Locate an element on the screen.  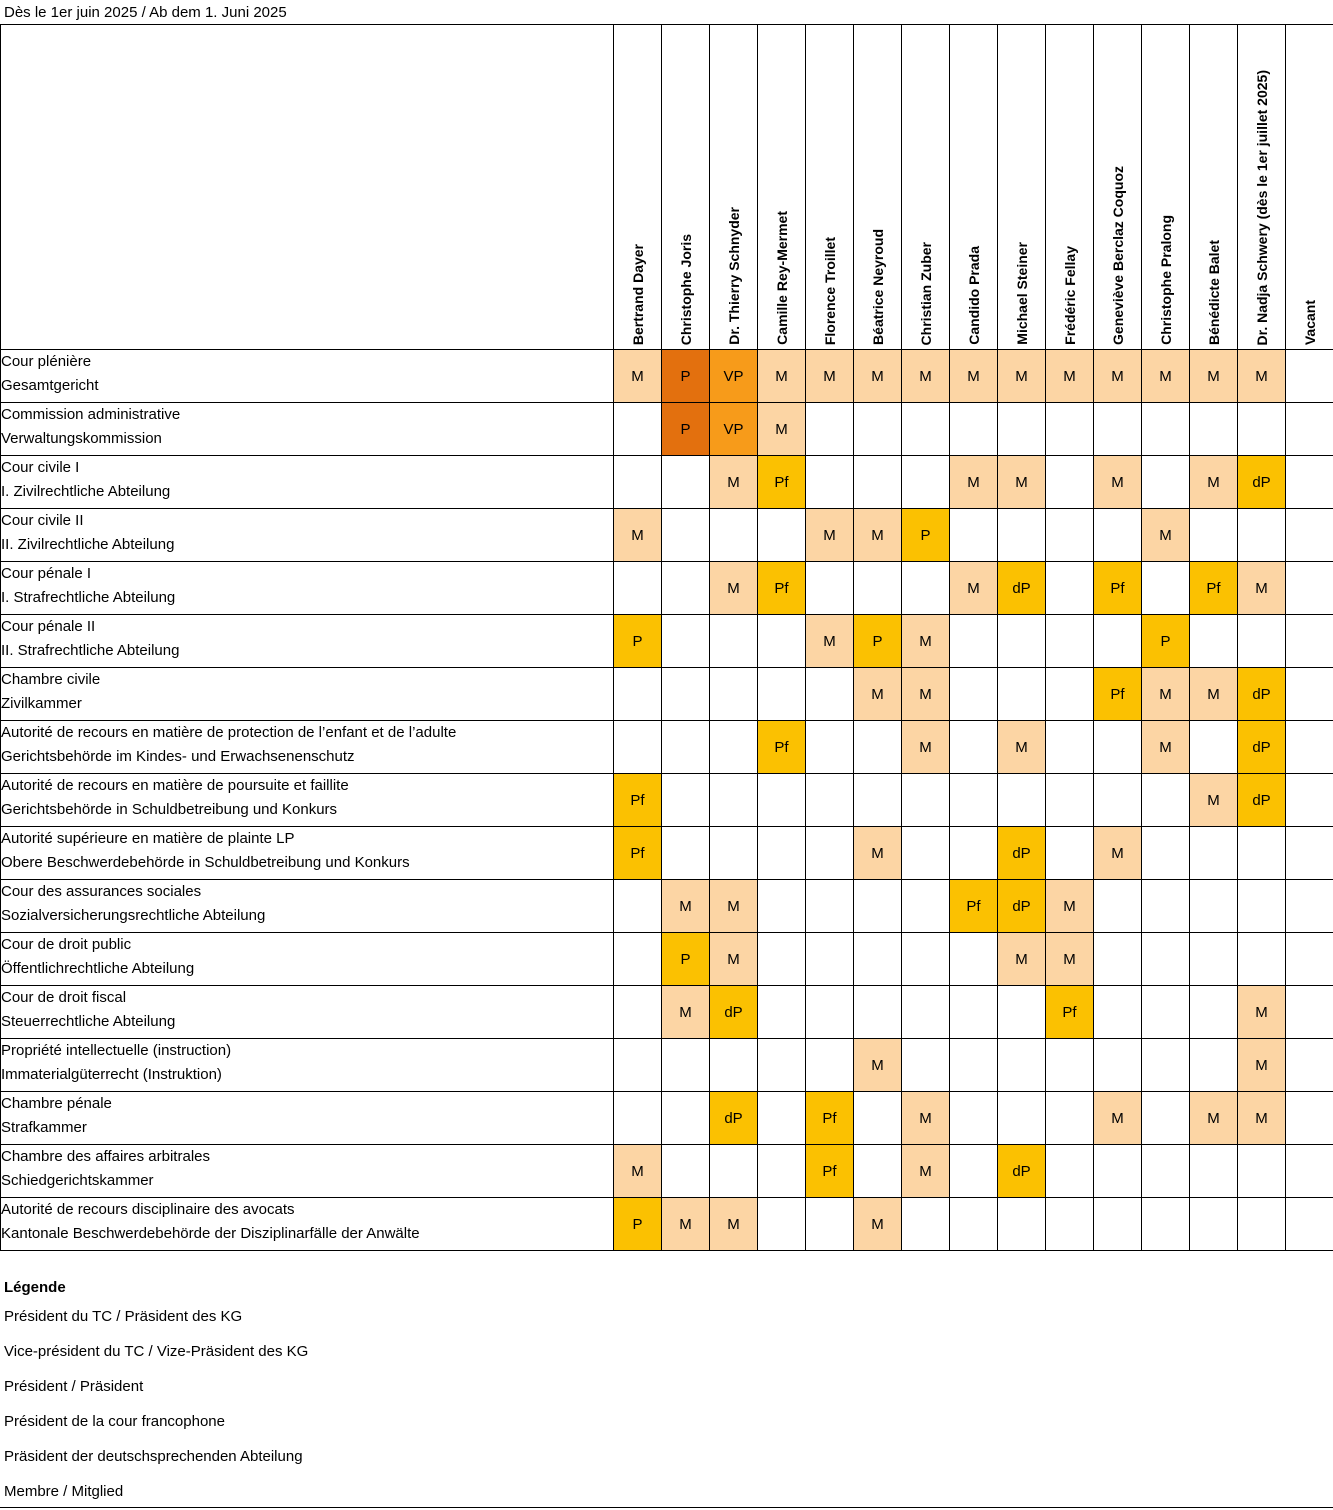
court-name-de: II. Strafrechtliche Abteilung is located at coordinates (90, 650).